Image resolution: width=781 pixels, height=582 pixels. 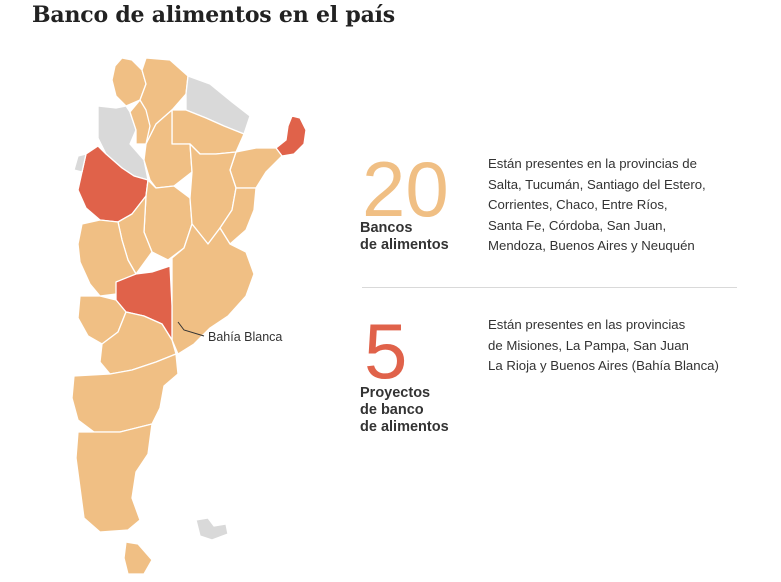 I want to click on province-misiones, so click(x=291, y=136).